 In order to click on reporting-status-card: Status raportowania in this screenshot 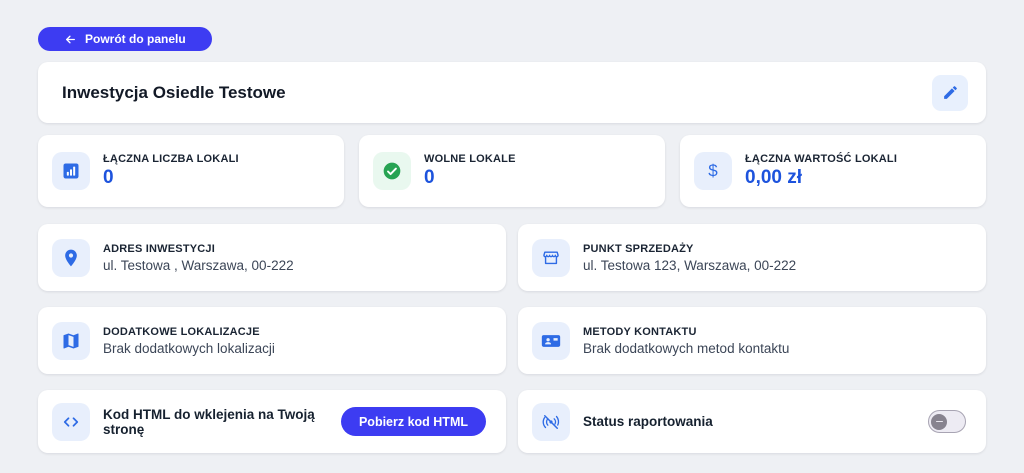, I will do `click(752, 421)`.